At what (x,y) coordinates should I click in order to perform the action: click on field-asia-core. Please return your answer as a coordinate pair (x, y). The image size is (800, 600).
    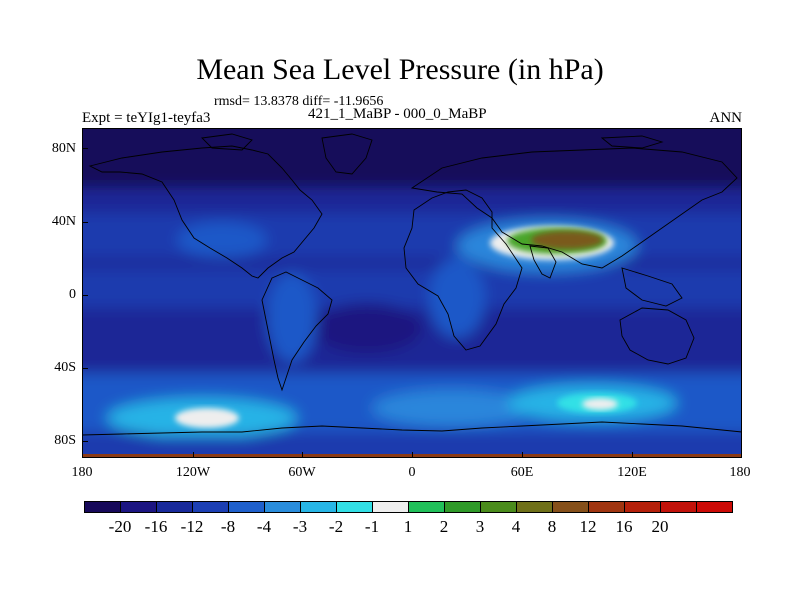
    Looking at the image, I should click on (567, 240).